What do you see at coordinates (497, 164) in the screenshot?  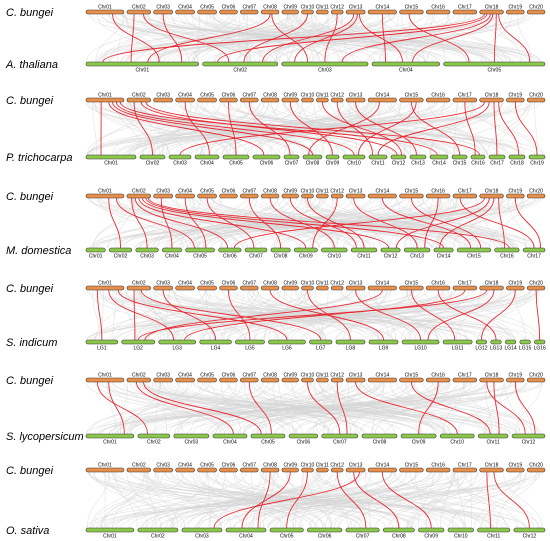 I see `target-chromosome-label: Chr17` at bounding box center [497, 164].